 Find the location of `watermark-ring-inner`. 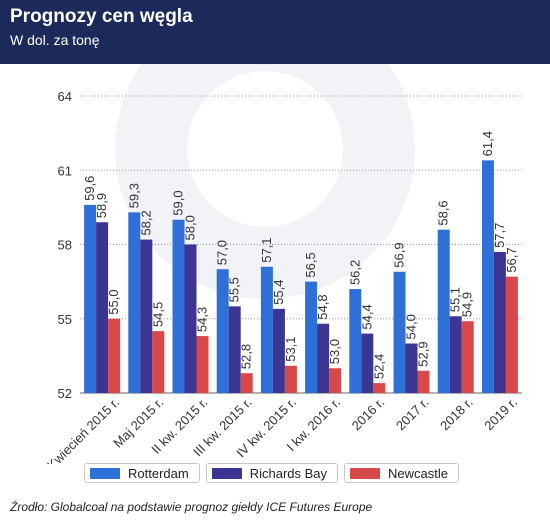

watermark-ring-inner is located at coordinates (265, 149).